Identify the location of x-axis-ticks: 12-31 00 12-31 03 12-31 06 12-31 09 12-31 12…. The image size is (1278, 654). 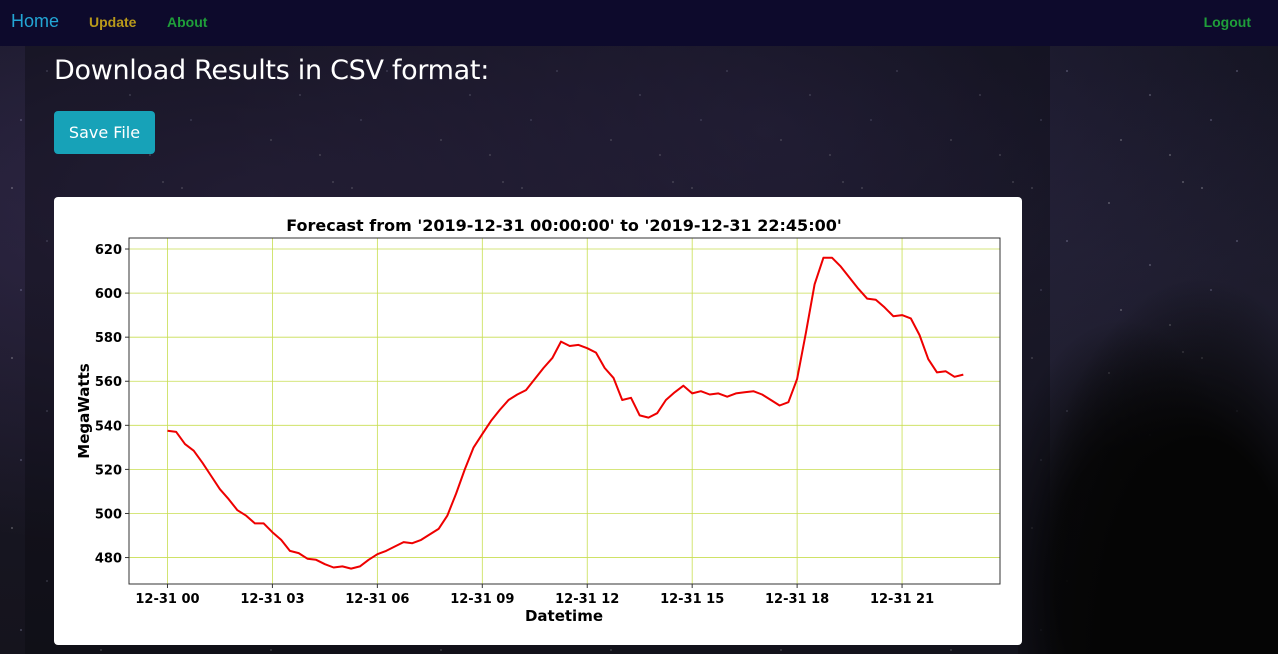
(534, 595).